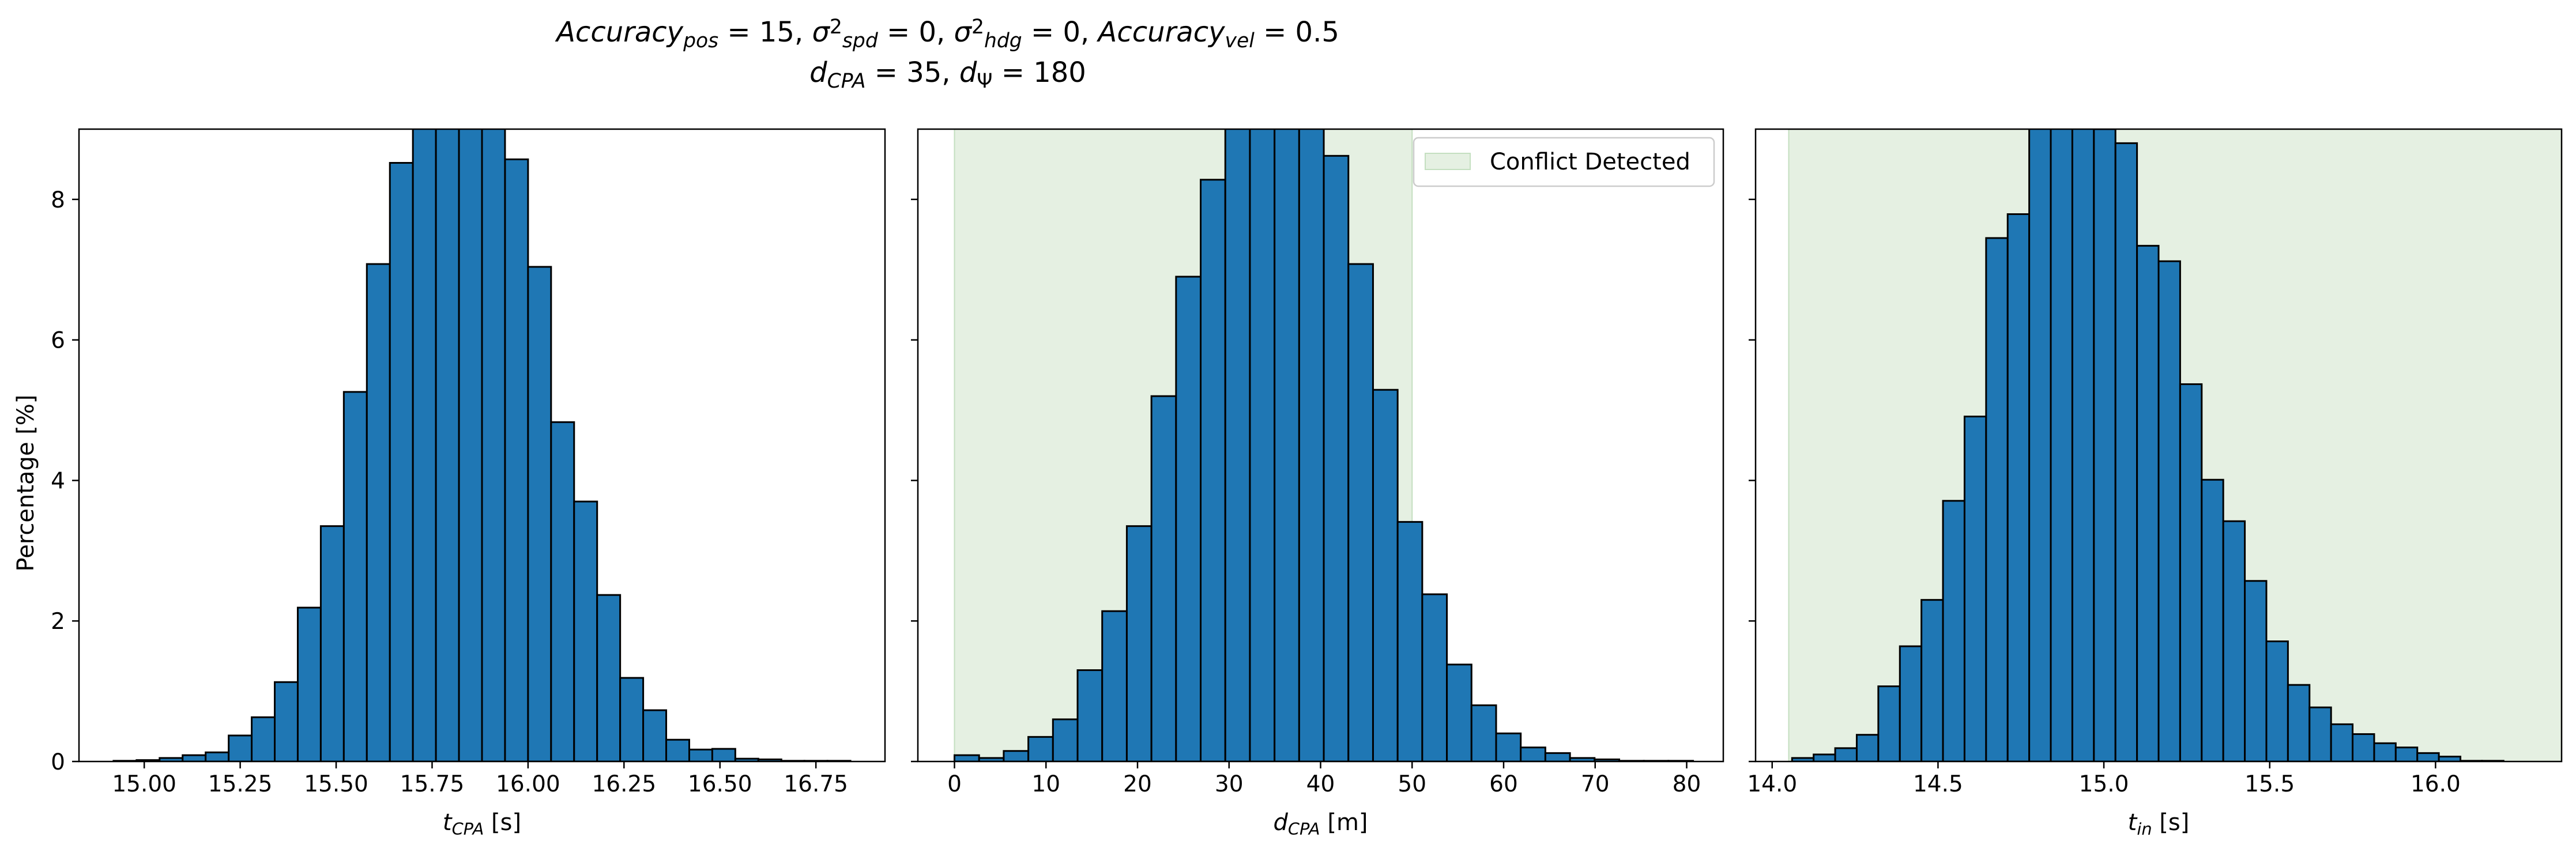 The height and width of the screenshot is (852, 2576). Describe the element at coordinates (720, 784) in the screenshot. I see `x-tick-label: 16.50` at that location.